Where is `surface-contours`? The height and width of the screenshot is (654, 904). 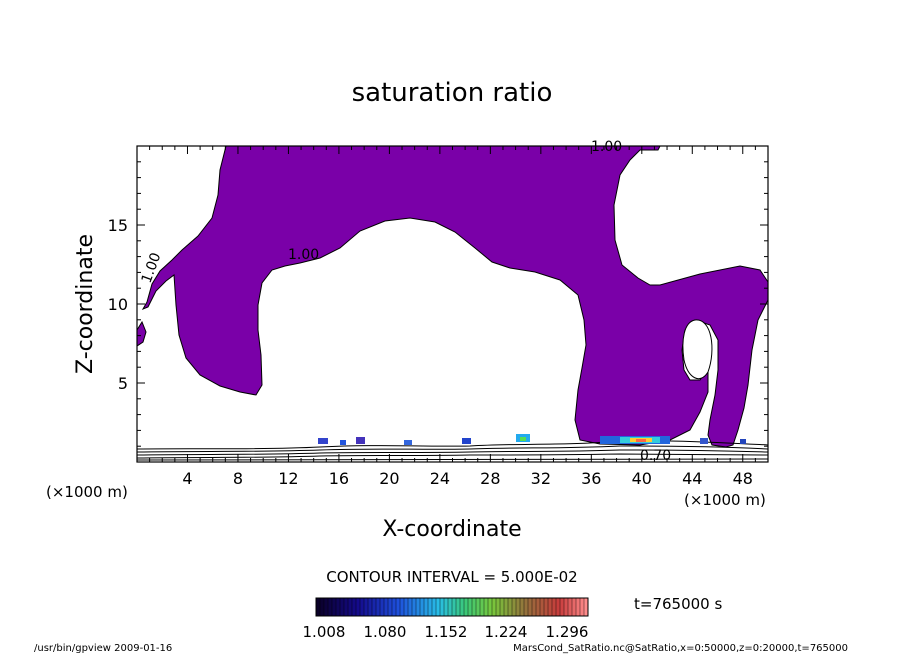
surface-contours is located at coordinates (452, 450).